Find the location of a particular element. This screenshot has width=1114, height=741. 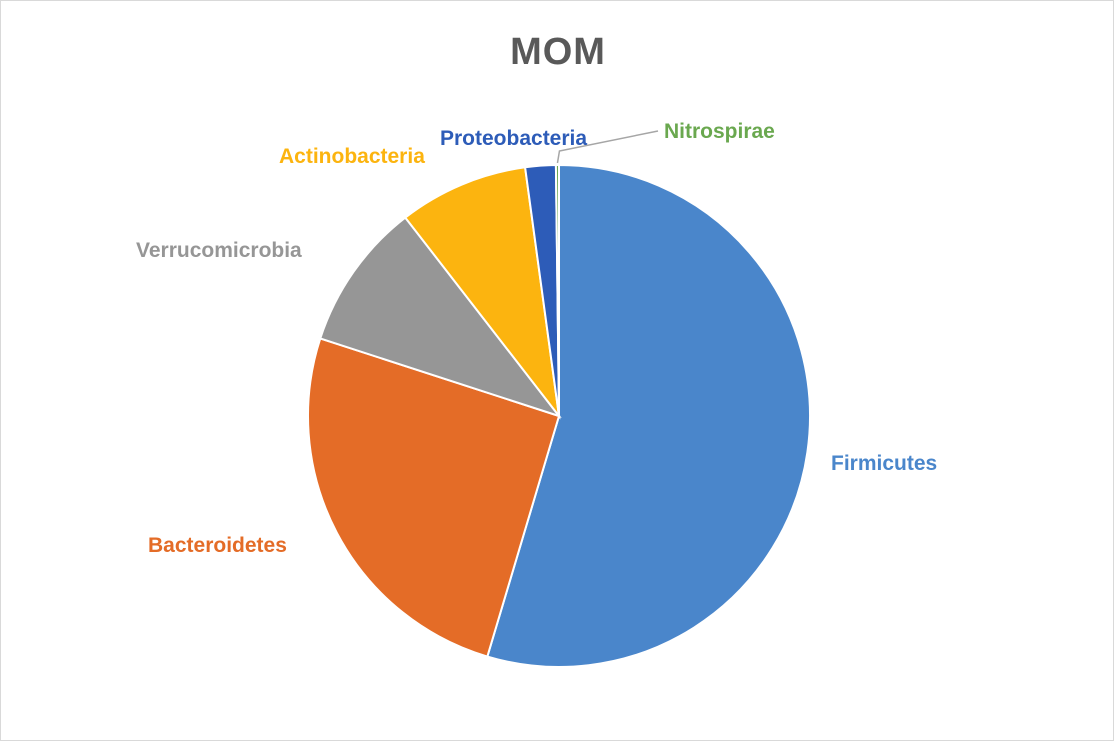

pie-slice-verrucomicrobia is located at coordinates (440, 317).